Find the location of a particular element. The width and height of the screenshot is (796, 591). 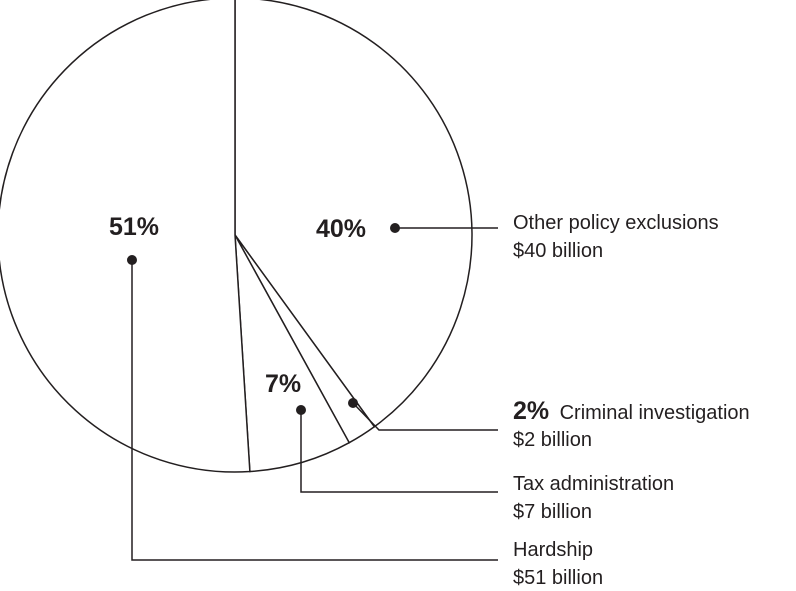

leader-dot-other-policy-exclusions is located at coordinates (395, 228).